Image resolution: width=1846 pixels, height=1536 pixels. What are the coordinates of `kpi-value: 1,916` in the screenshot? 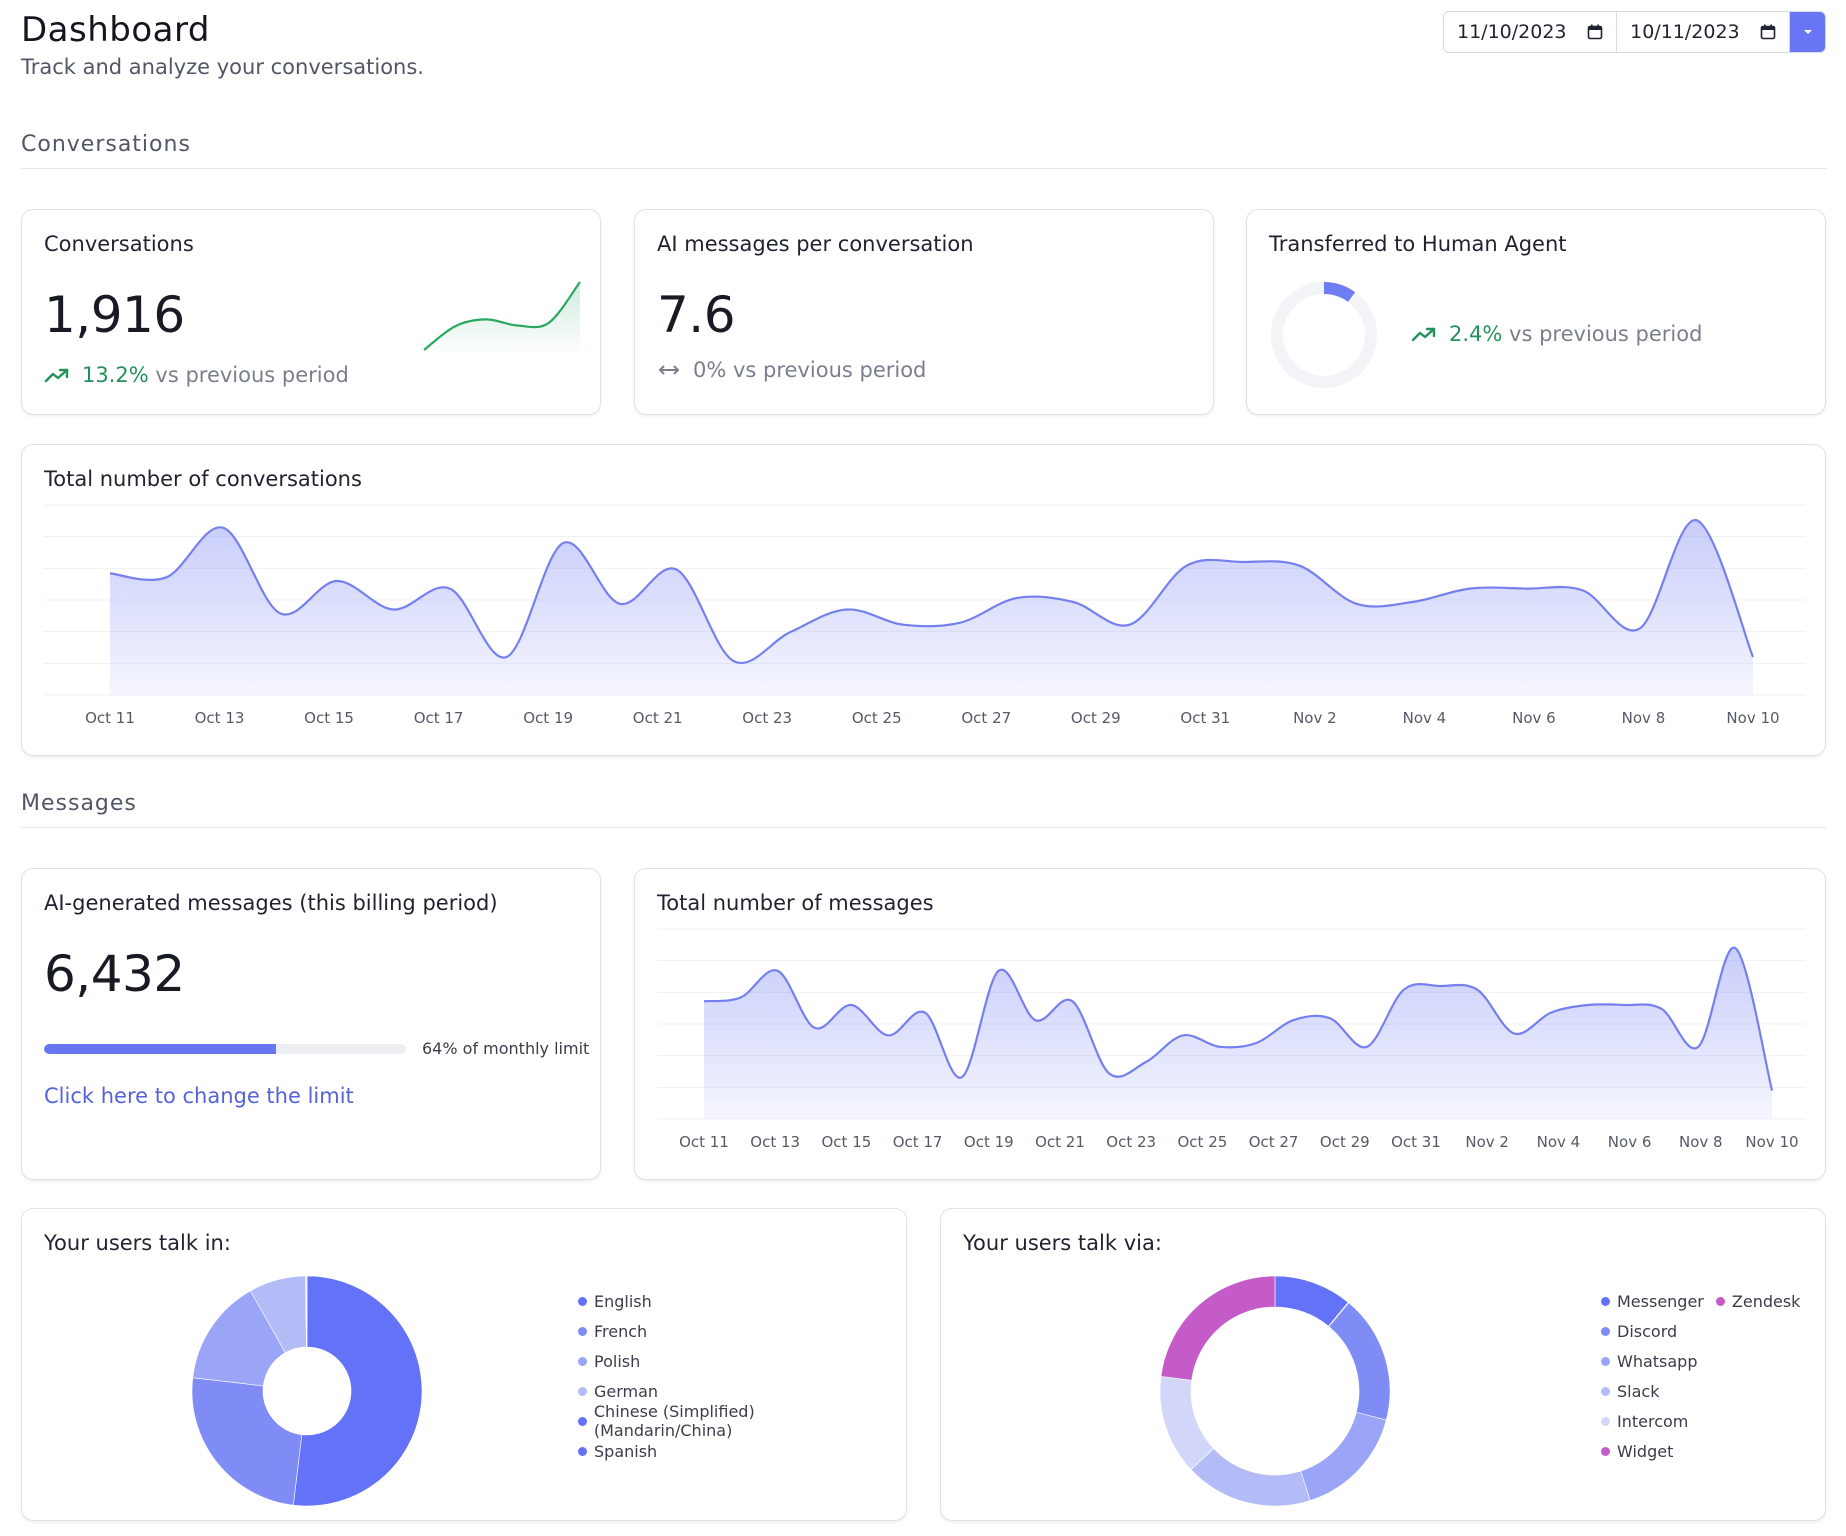 It's located at (114, 315).